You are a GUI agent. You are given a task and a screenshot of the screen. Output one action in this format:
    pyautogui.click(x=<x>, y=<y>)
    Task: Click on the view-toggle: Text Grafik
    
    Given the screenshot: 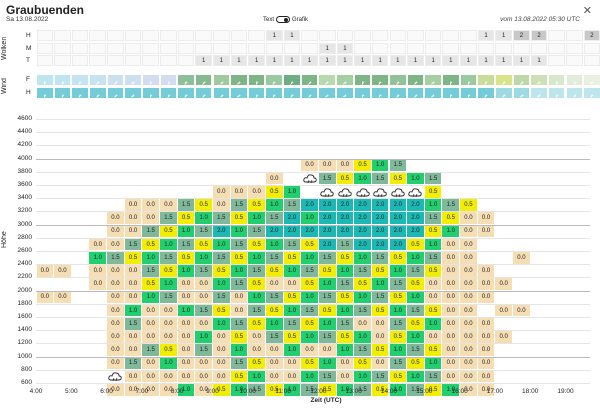 What is the action you would take?
    pyautogui.click(x=285, y=19)
    